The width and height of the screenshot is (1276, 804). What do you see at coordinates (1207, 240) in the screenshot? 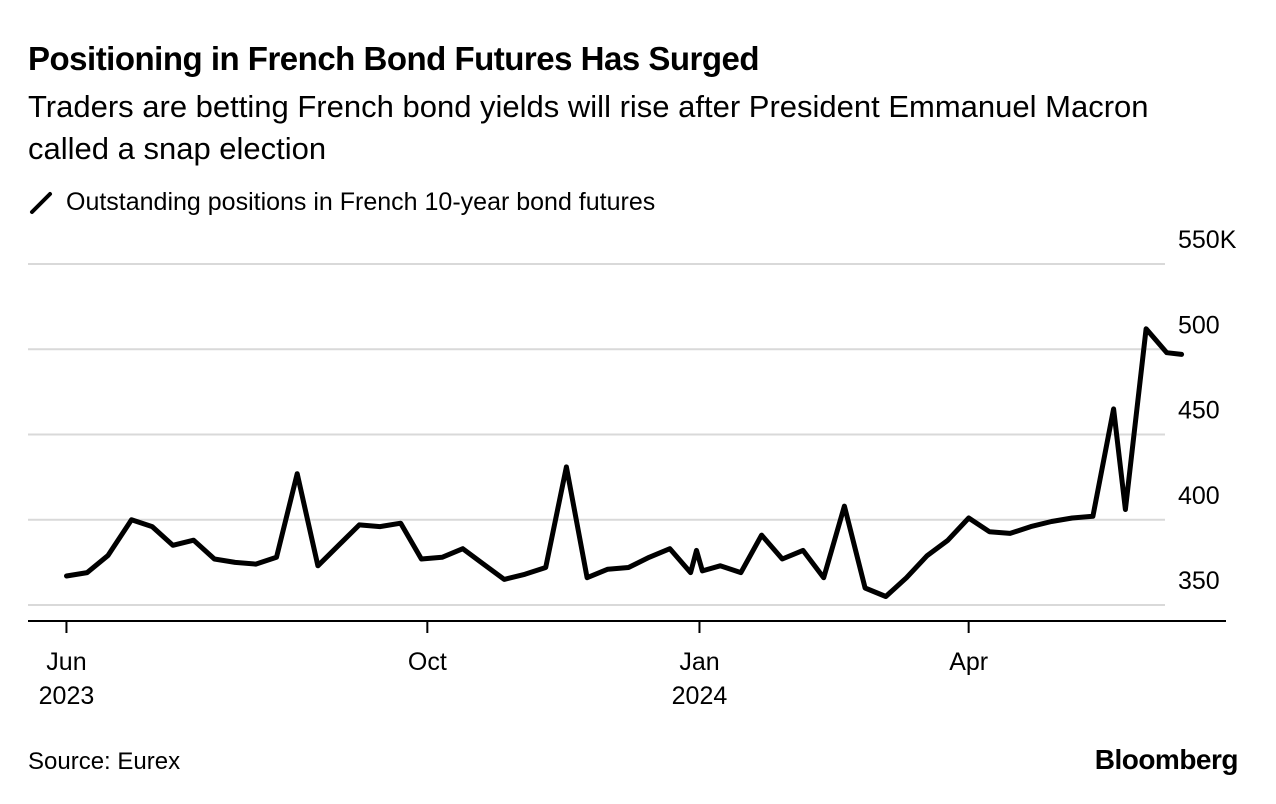
I see `y-tick-label-550: 550K` at bounding box center [1207, 240].